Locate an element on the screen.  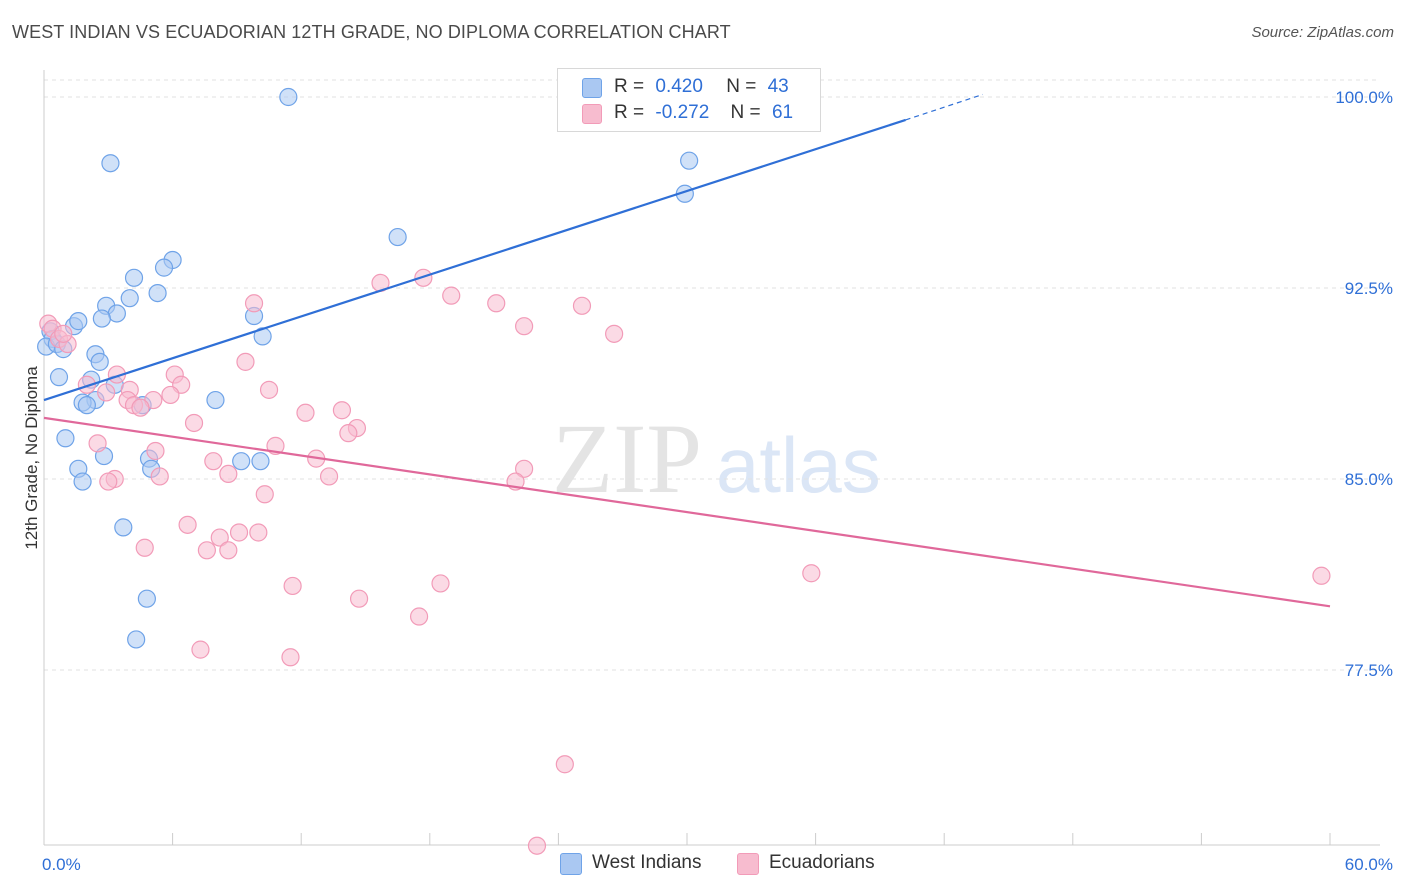
west-indians-legend-swatch is located at coordinates (571, 864).